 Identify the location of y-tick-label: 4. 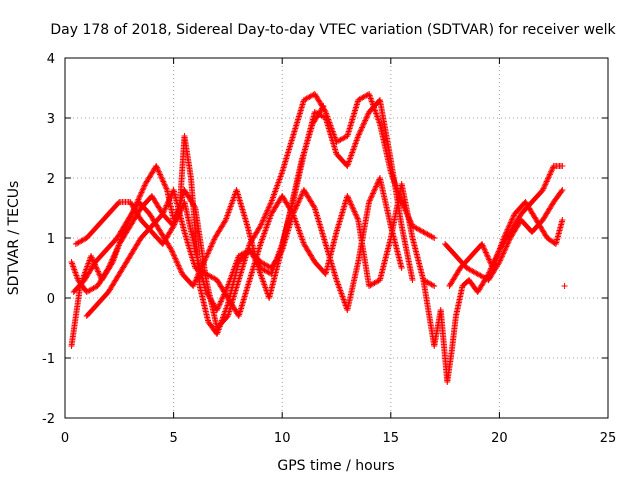
(51, 59).